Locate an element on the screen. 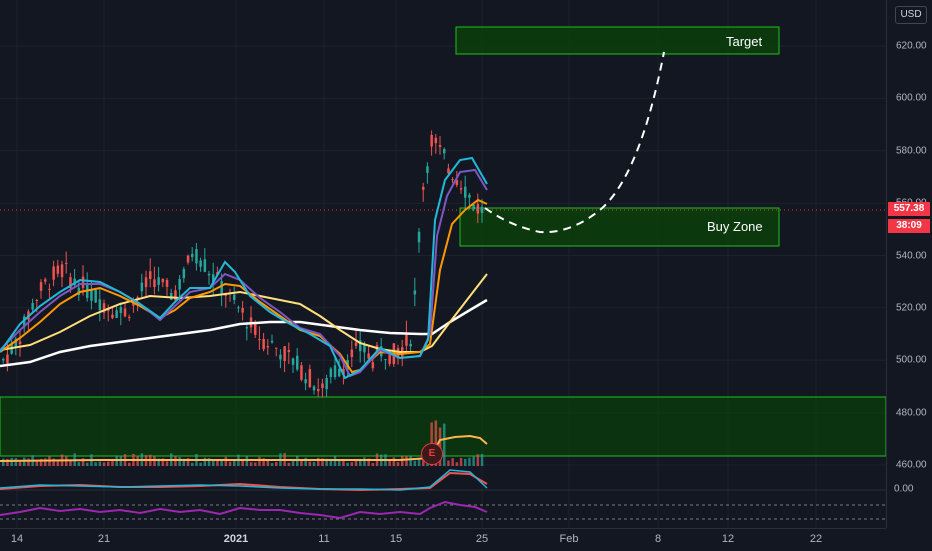 This screenshot has width=932, height=551. price-scale is located at coordinates (909, 264).